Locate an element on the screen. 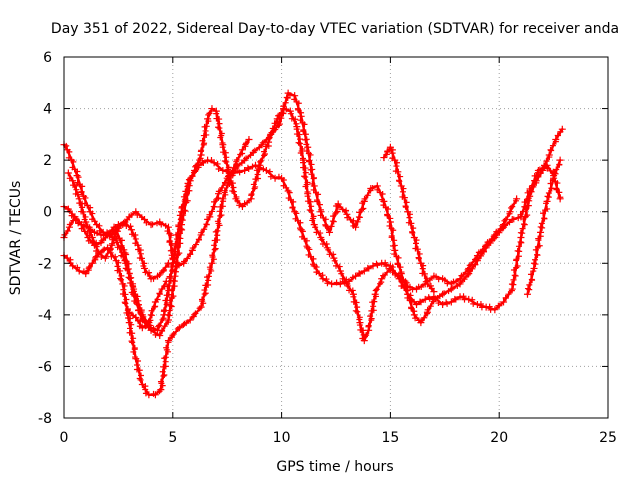 This screenshot has height=480, width=640. y-tick-label: 0 is located at coordinates (47, 213).